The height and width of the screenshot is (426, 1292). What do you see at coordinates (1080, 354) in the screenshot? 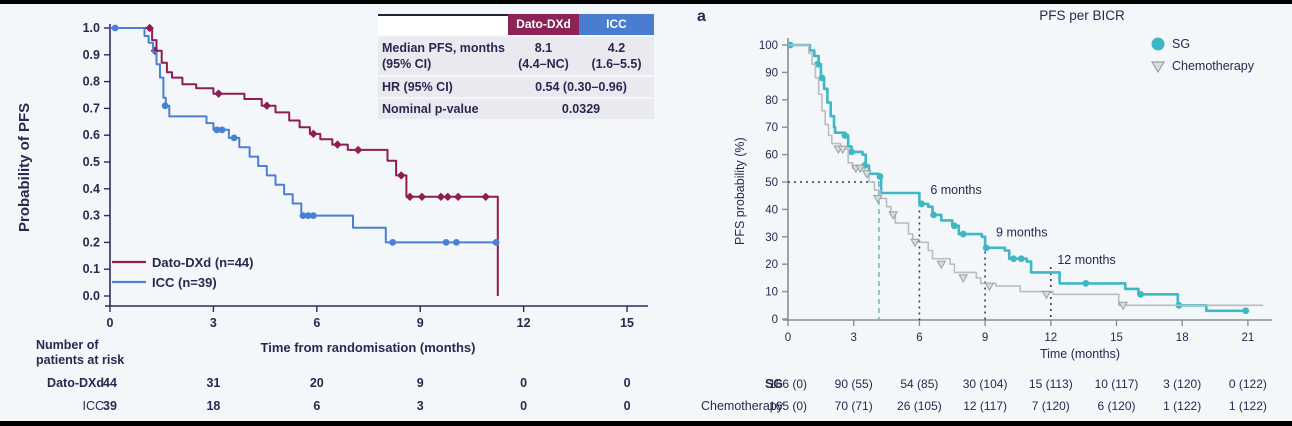
I see `right-x-axis-title: Time (months)` at bounding box center [1080, 354].